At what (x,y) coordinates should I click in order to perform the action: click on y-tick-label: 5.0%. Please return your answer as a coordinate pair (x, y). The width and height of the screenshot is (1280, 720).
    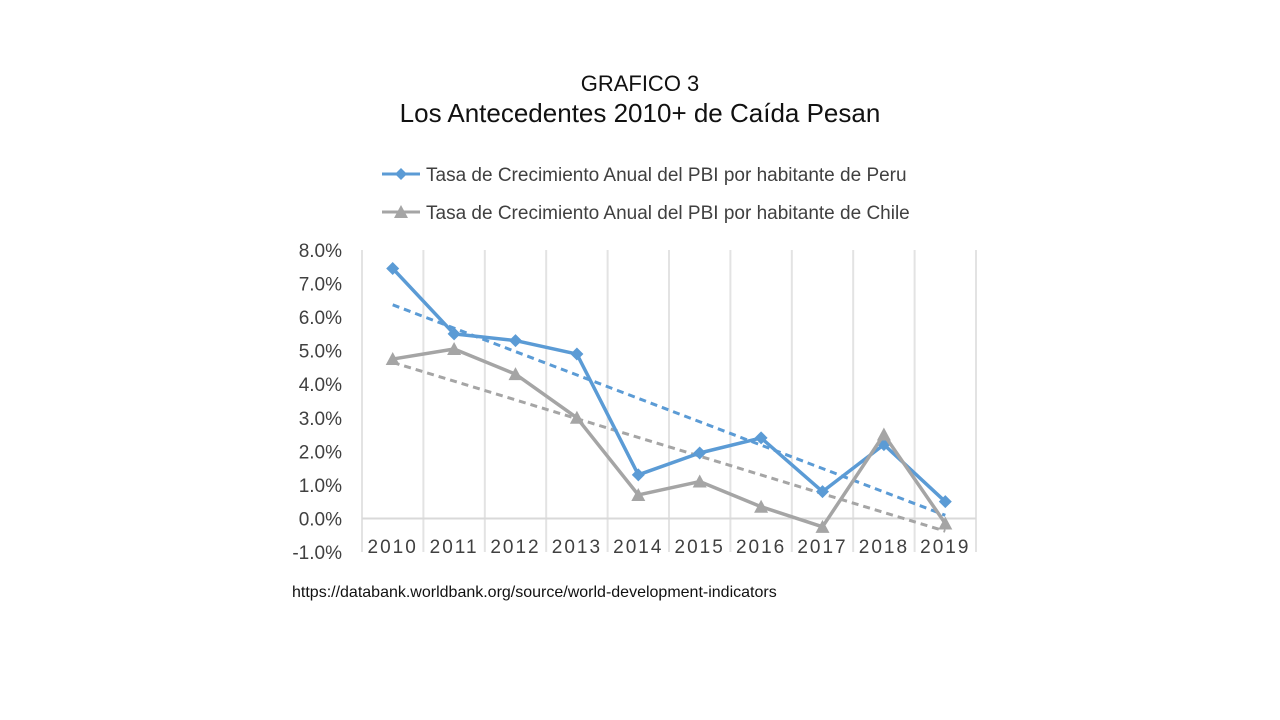
    Looking at the image, I should click on (320, 352).